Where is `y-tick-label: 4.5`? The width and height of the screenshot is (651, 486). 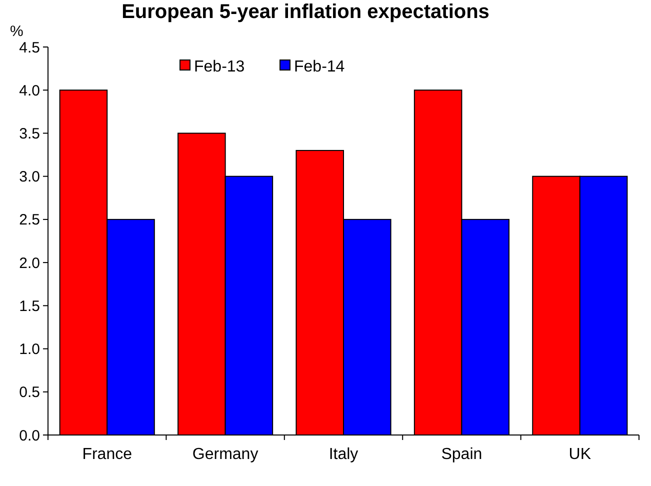
y-tick-label: 4.5 is located at coordinates (29, 47).